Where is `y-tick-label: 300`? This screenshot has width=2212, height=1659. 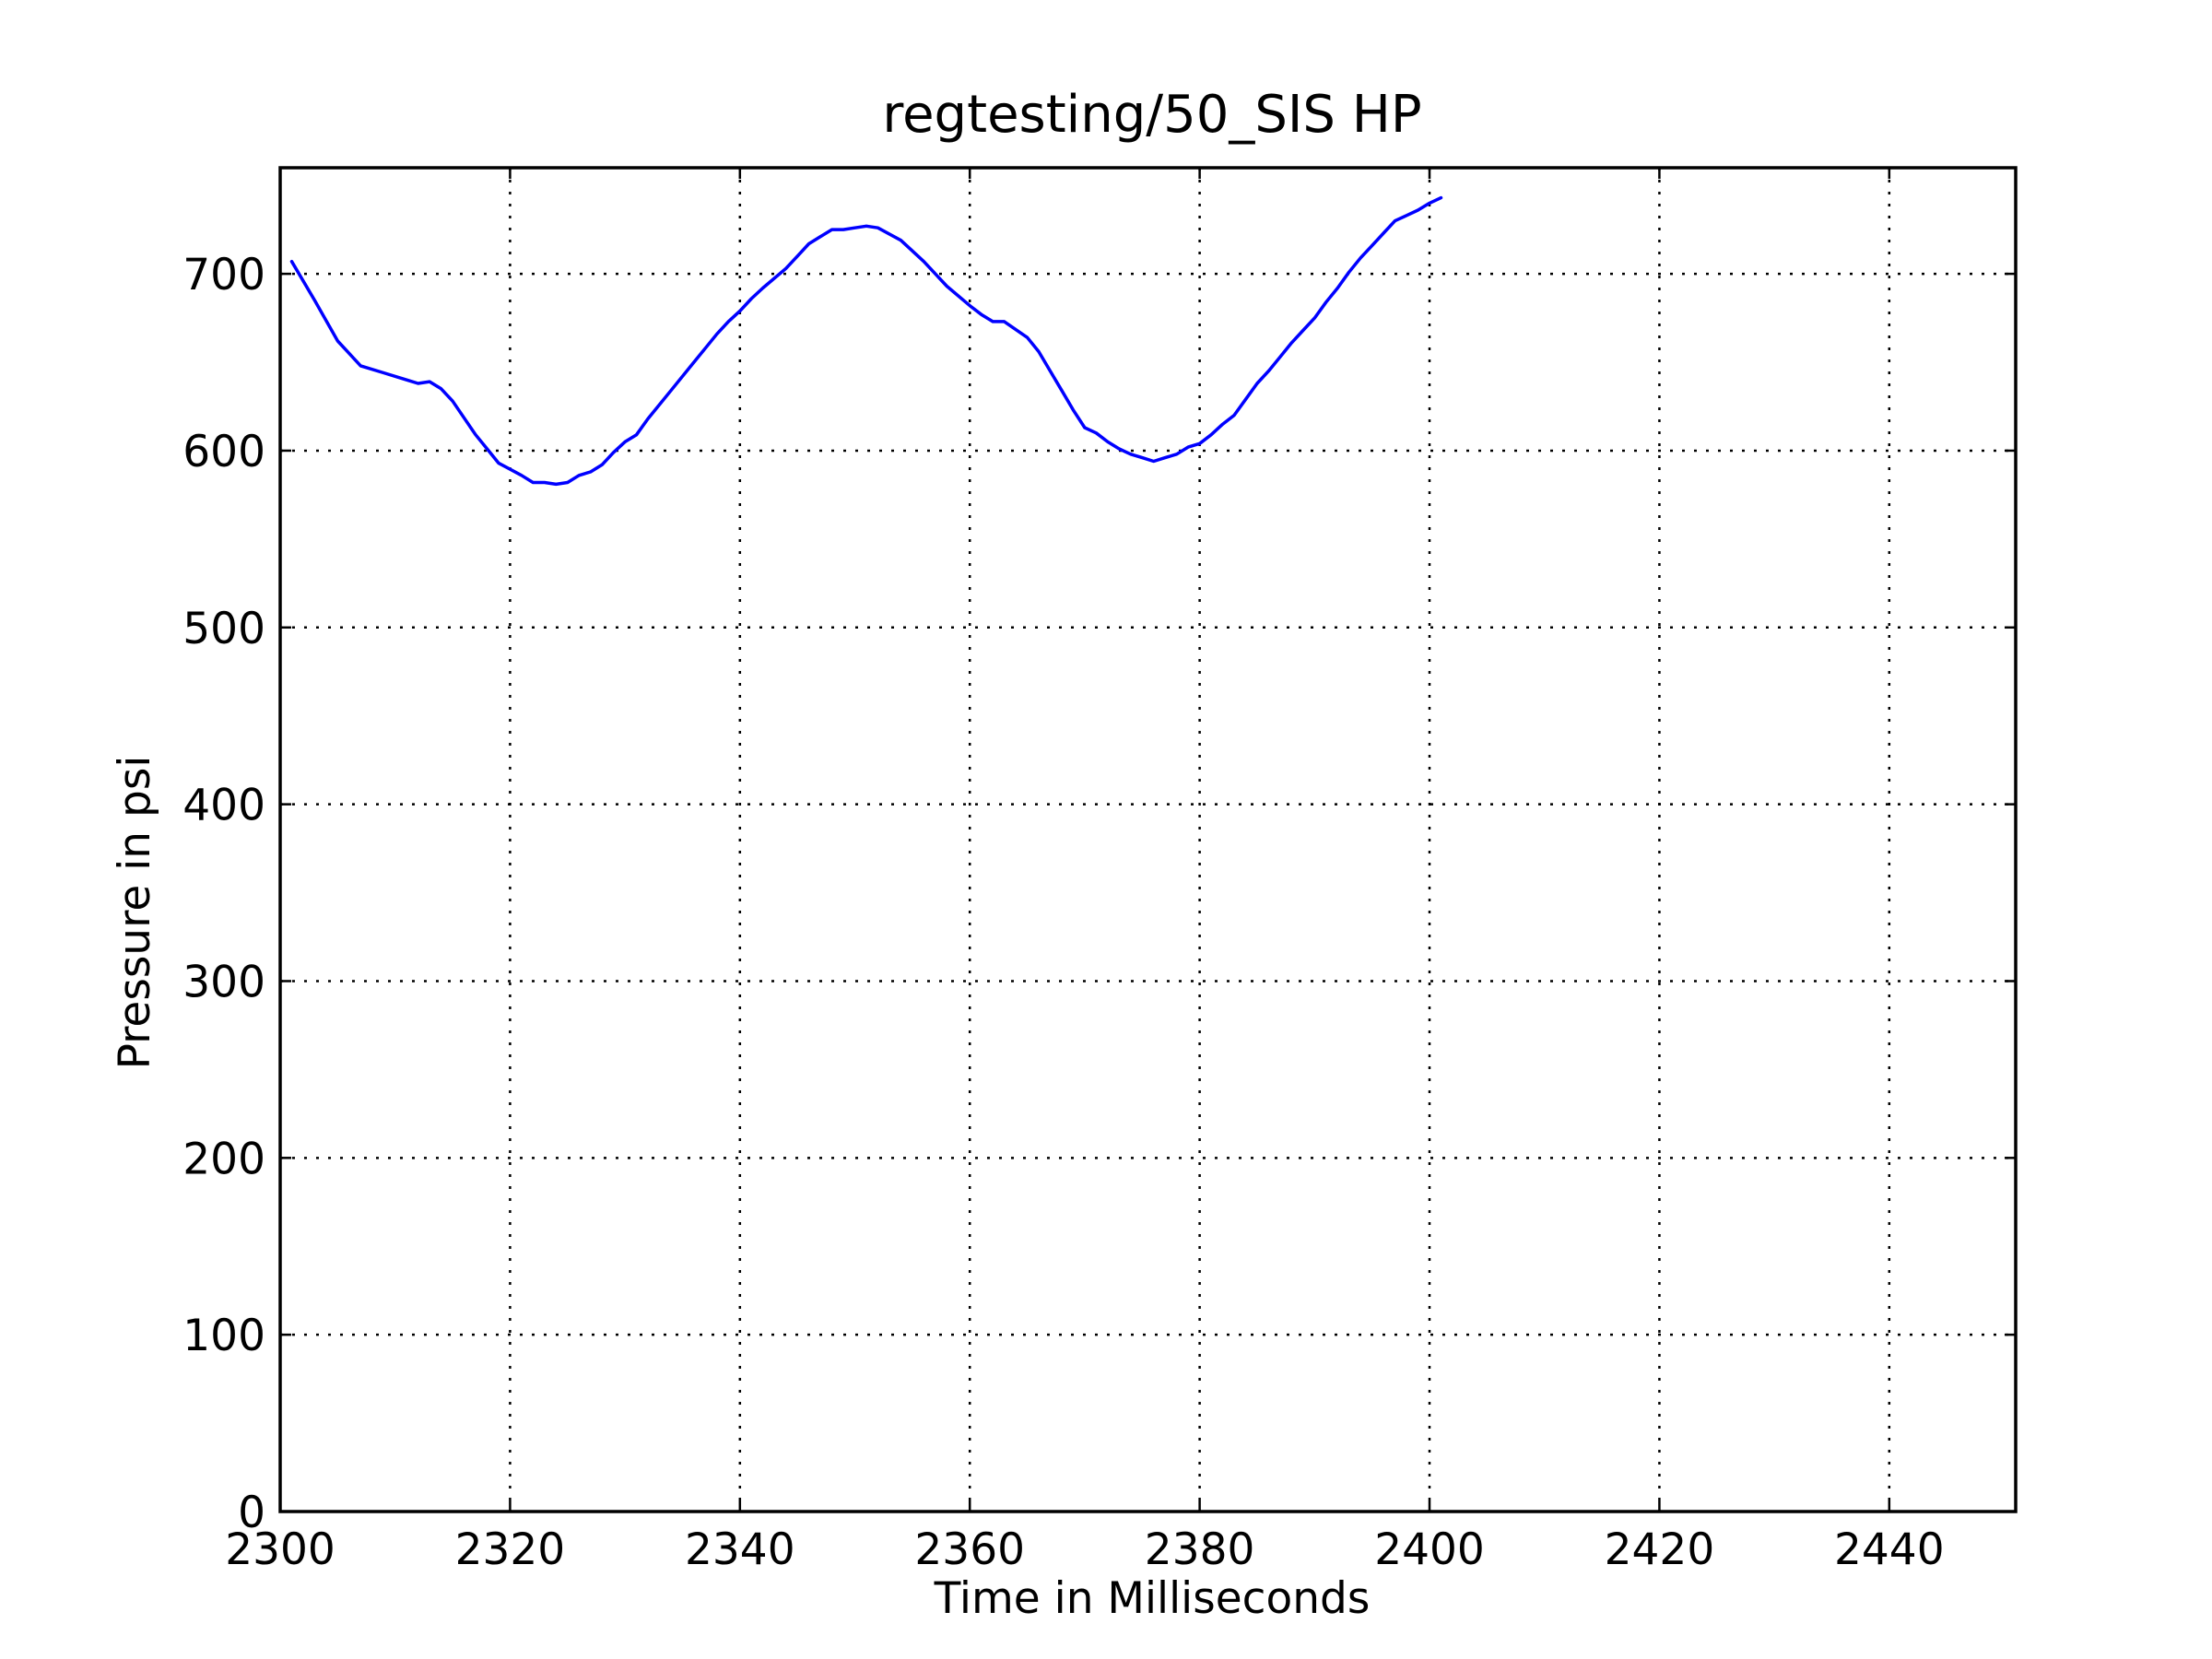 y-tick-label: 300 is located at coordinates (223, 982).